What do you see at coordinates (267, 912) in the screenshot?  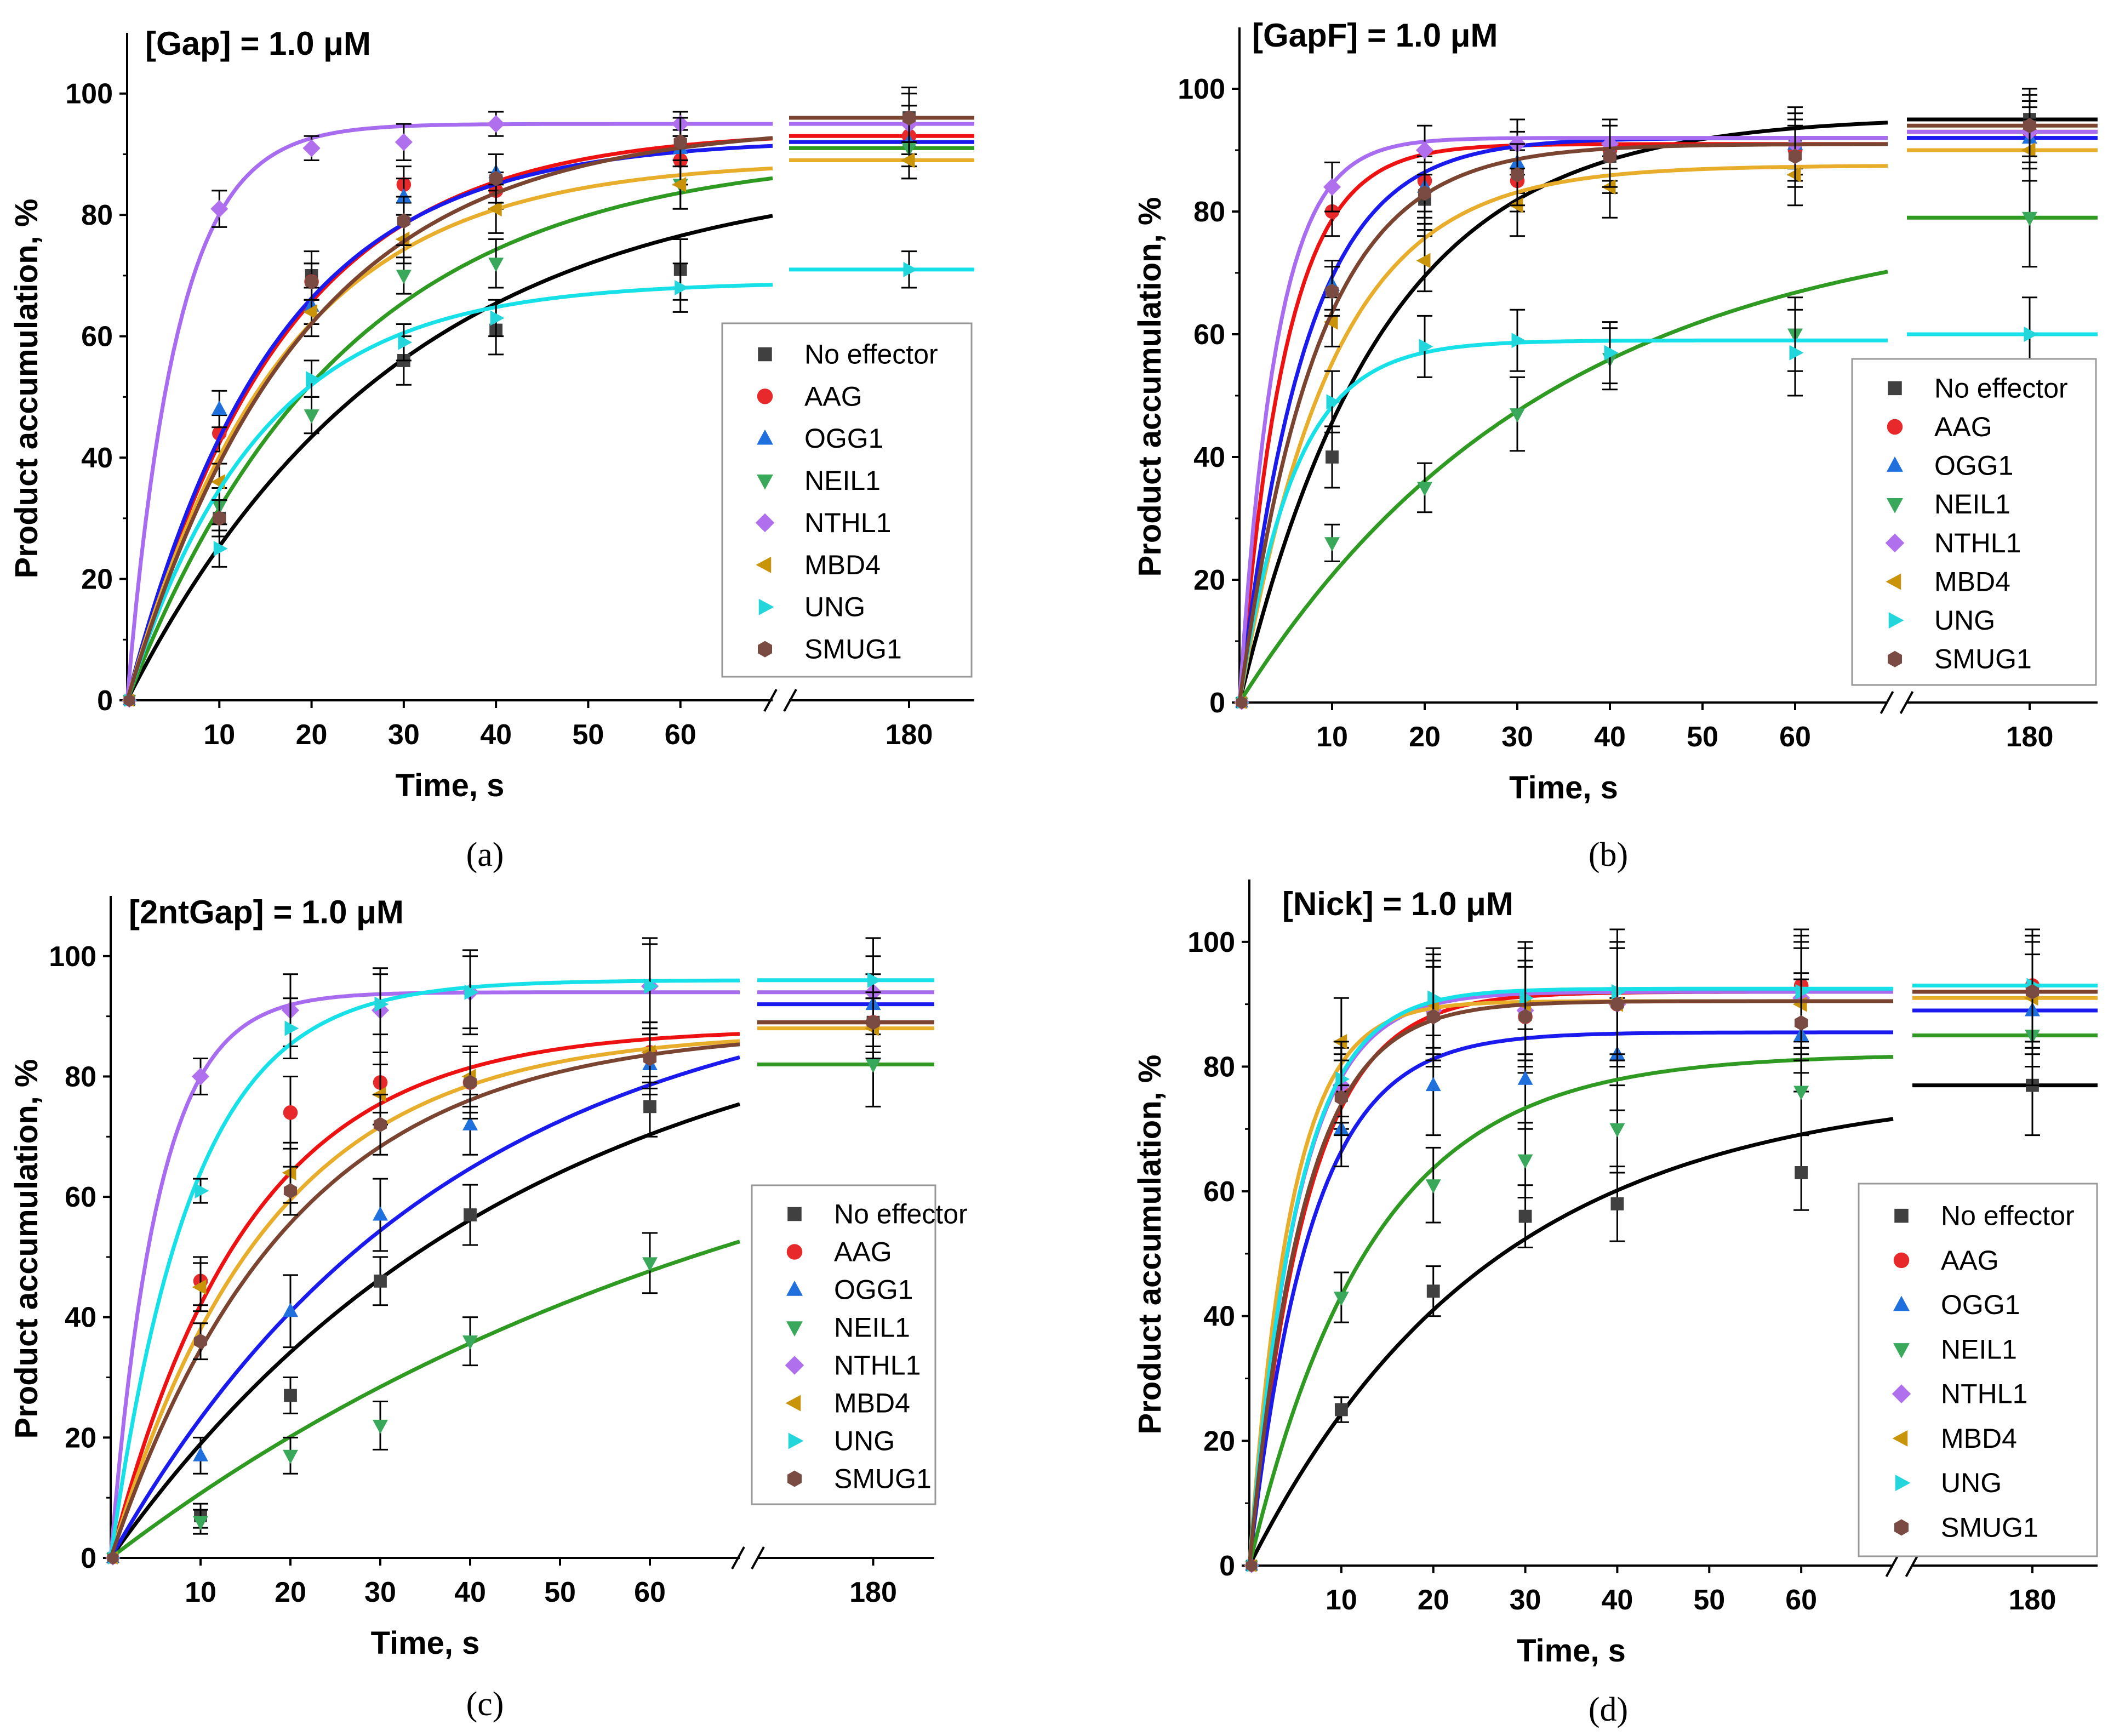 I see `panel-title: [2ntGap] = 1.0 μM` at bounding box center [267, 912].